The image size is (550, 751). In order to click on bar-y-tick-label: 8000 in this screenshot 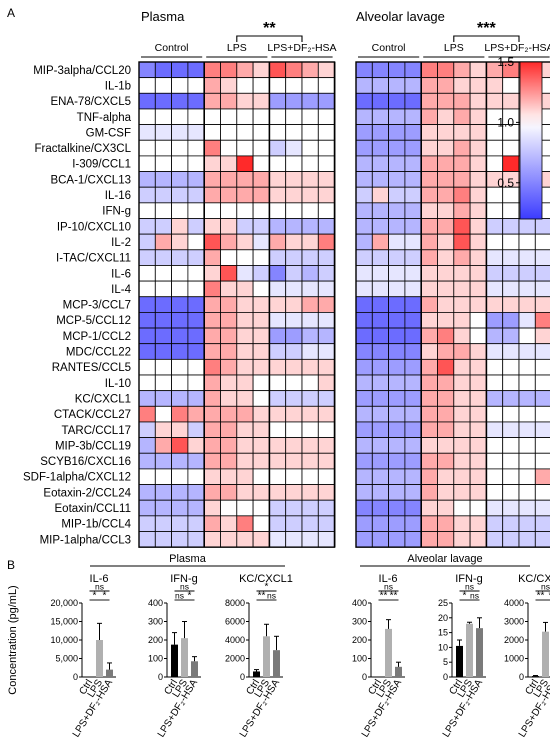, I will do `click(235, 603)`.